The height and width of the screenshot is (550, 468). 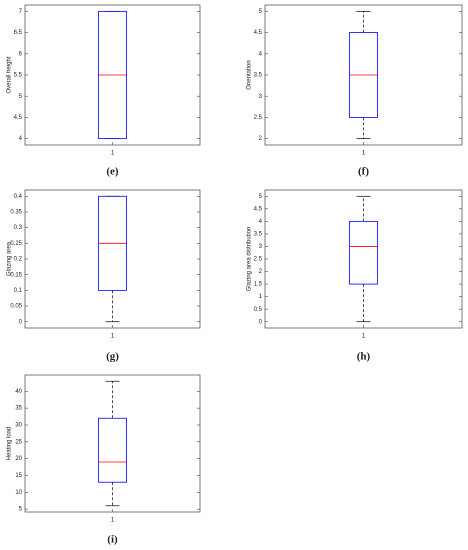 What do you see at coordinates (18, 426) in the screenshot?
I see `y-tick-label: 30` at bounding box center [18, 426].